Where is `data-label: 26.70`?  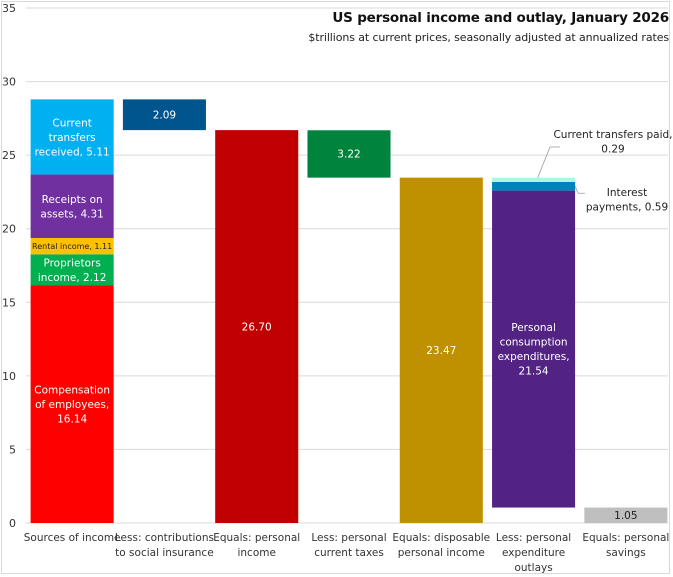 data-label: 26.70 is located at coordinates (257, 327).